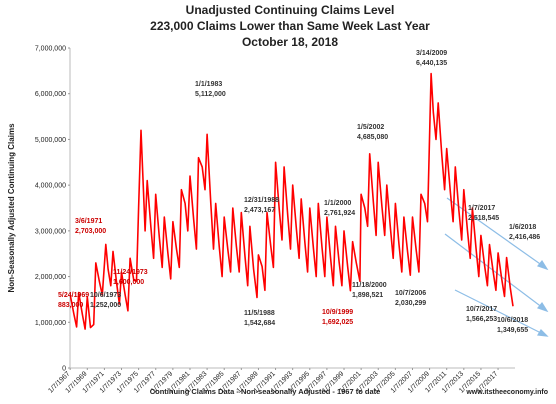 Image resolution: width=556 pixels, height=404 pixels. I want to click on annotation-date: 12/31/1988, so click(261, 200).